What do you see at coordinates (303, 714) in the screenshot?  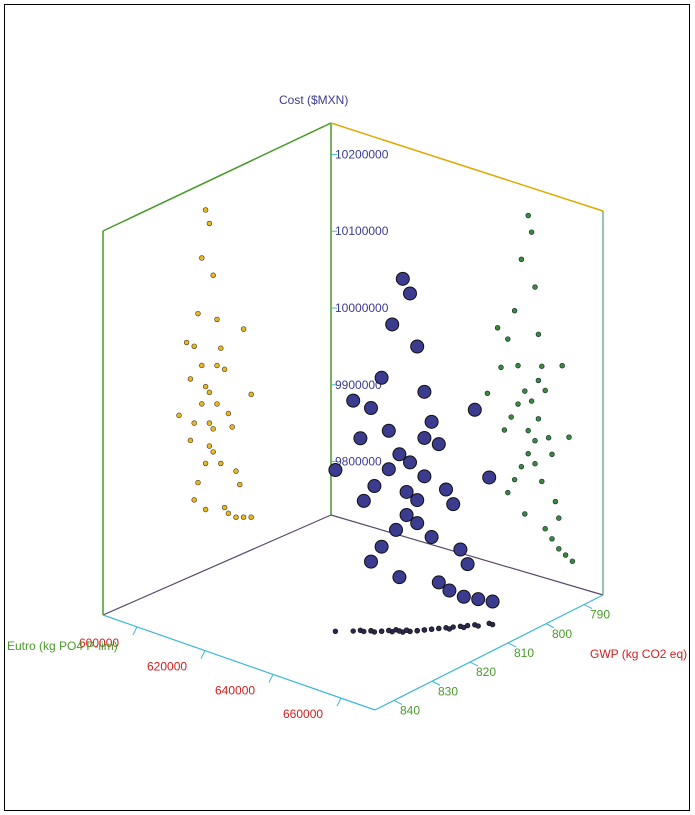 I see `eutro-tick-label: 660000` at bounding box center [303, 714].